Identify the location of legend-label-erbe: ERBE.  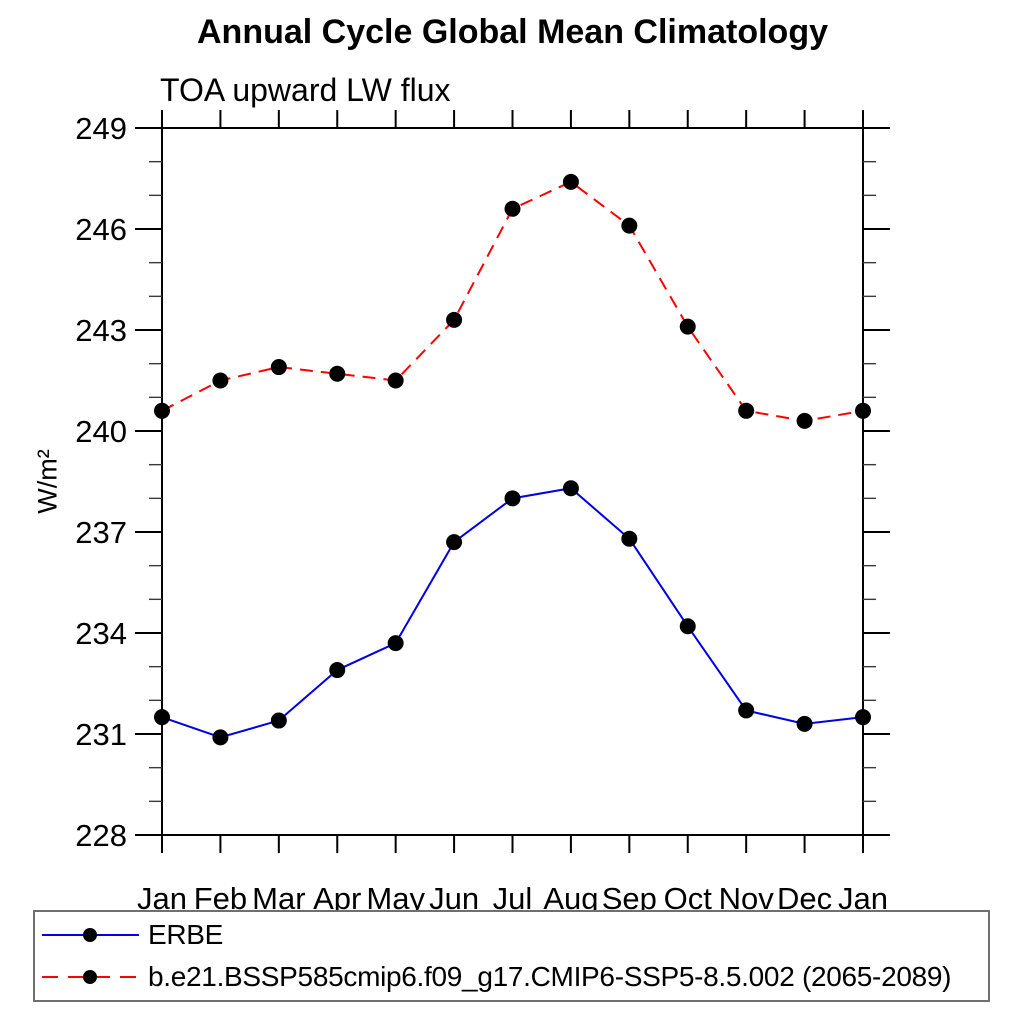
(186, 934).